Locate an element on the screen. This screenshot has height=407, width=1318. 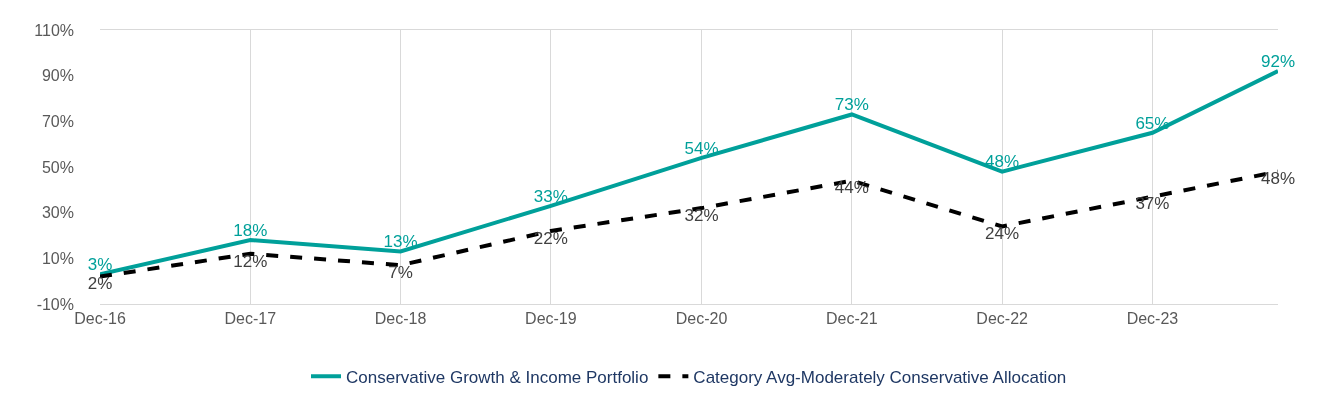
x-tick-label: Dec-16 is located at coordinates (100, 319).